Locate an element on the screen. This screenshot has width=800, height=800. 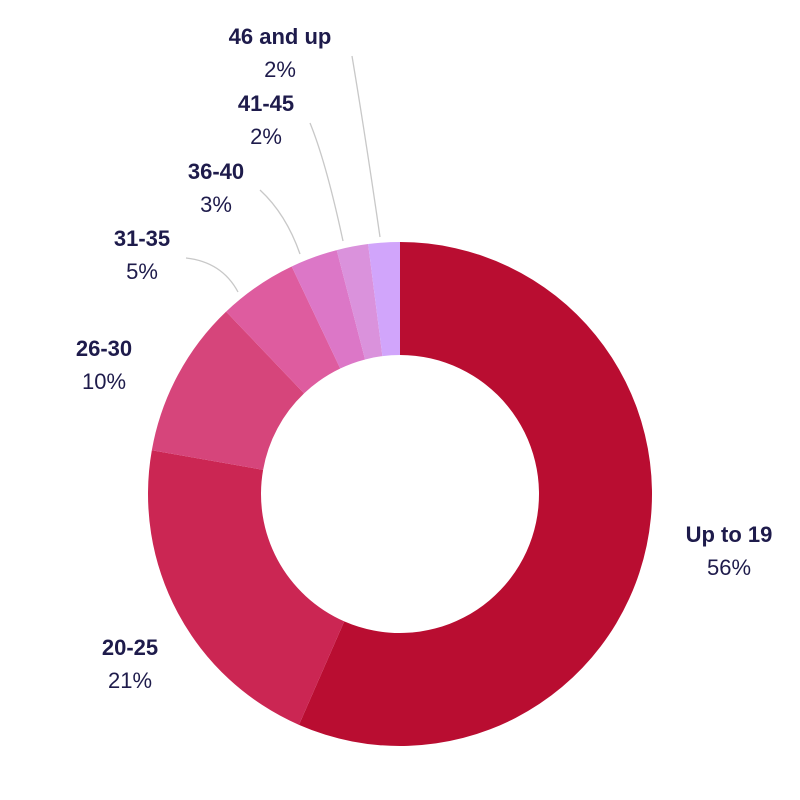
category-label-up-to-19: Up to 19 is located at coordinates (729, 534).